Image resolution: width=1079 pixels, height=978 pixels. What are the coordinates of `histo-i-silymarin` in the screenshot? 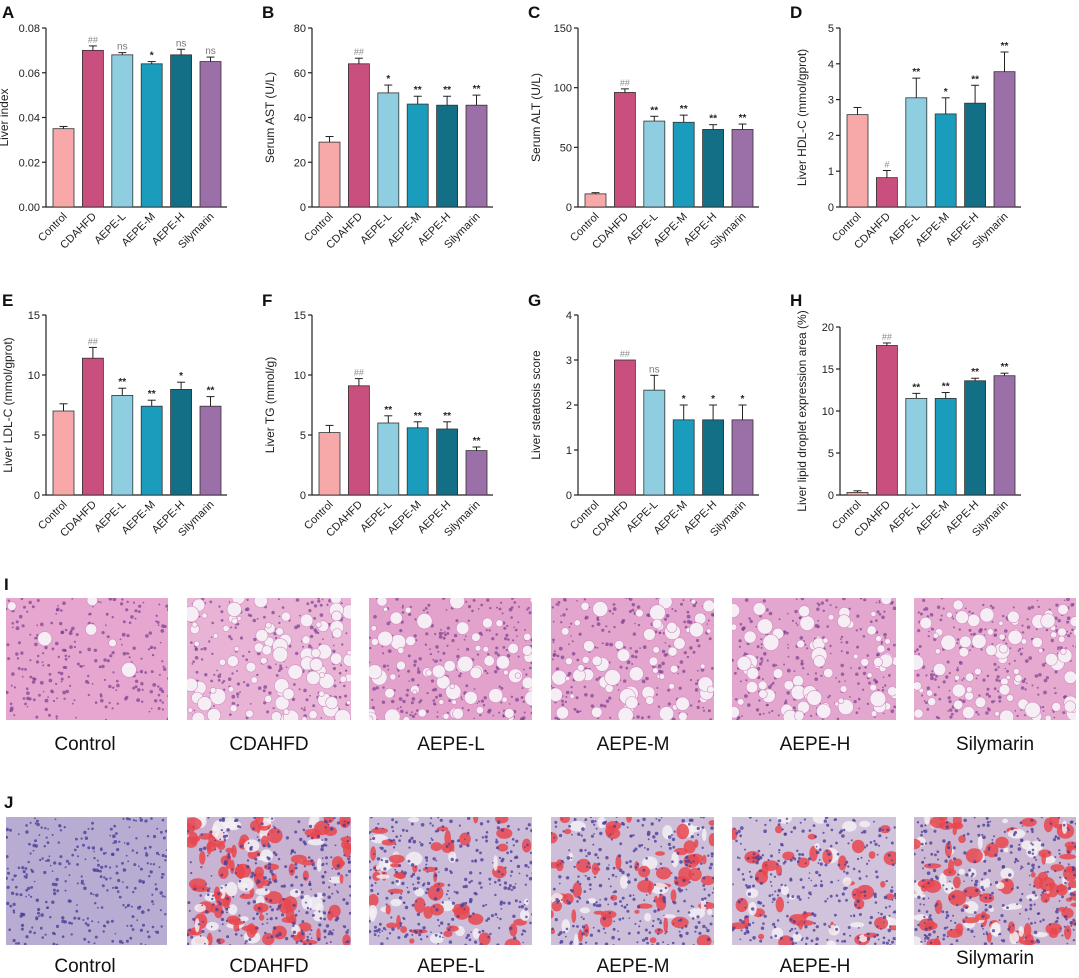 It's located at (995, 659).